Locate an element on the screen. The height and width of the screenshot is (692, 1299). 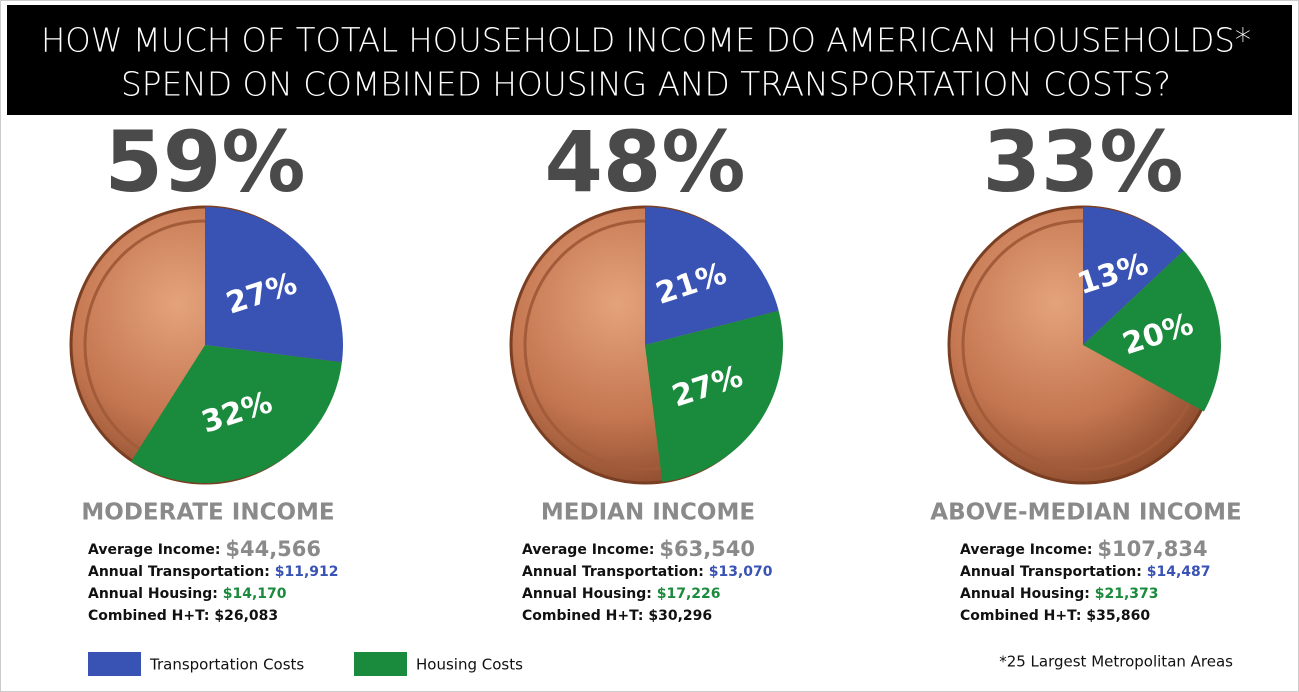
footnote: *25 Largest Metropolitan Areas is located at coordinates (1116, 662).